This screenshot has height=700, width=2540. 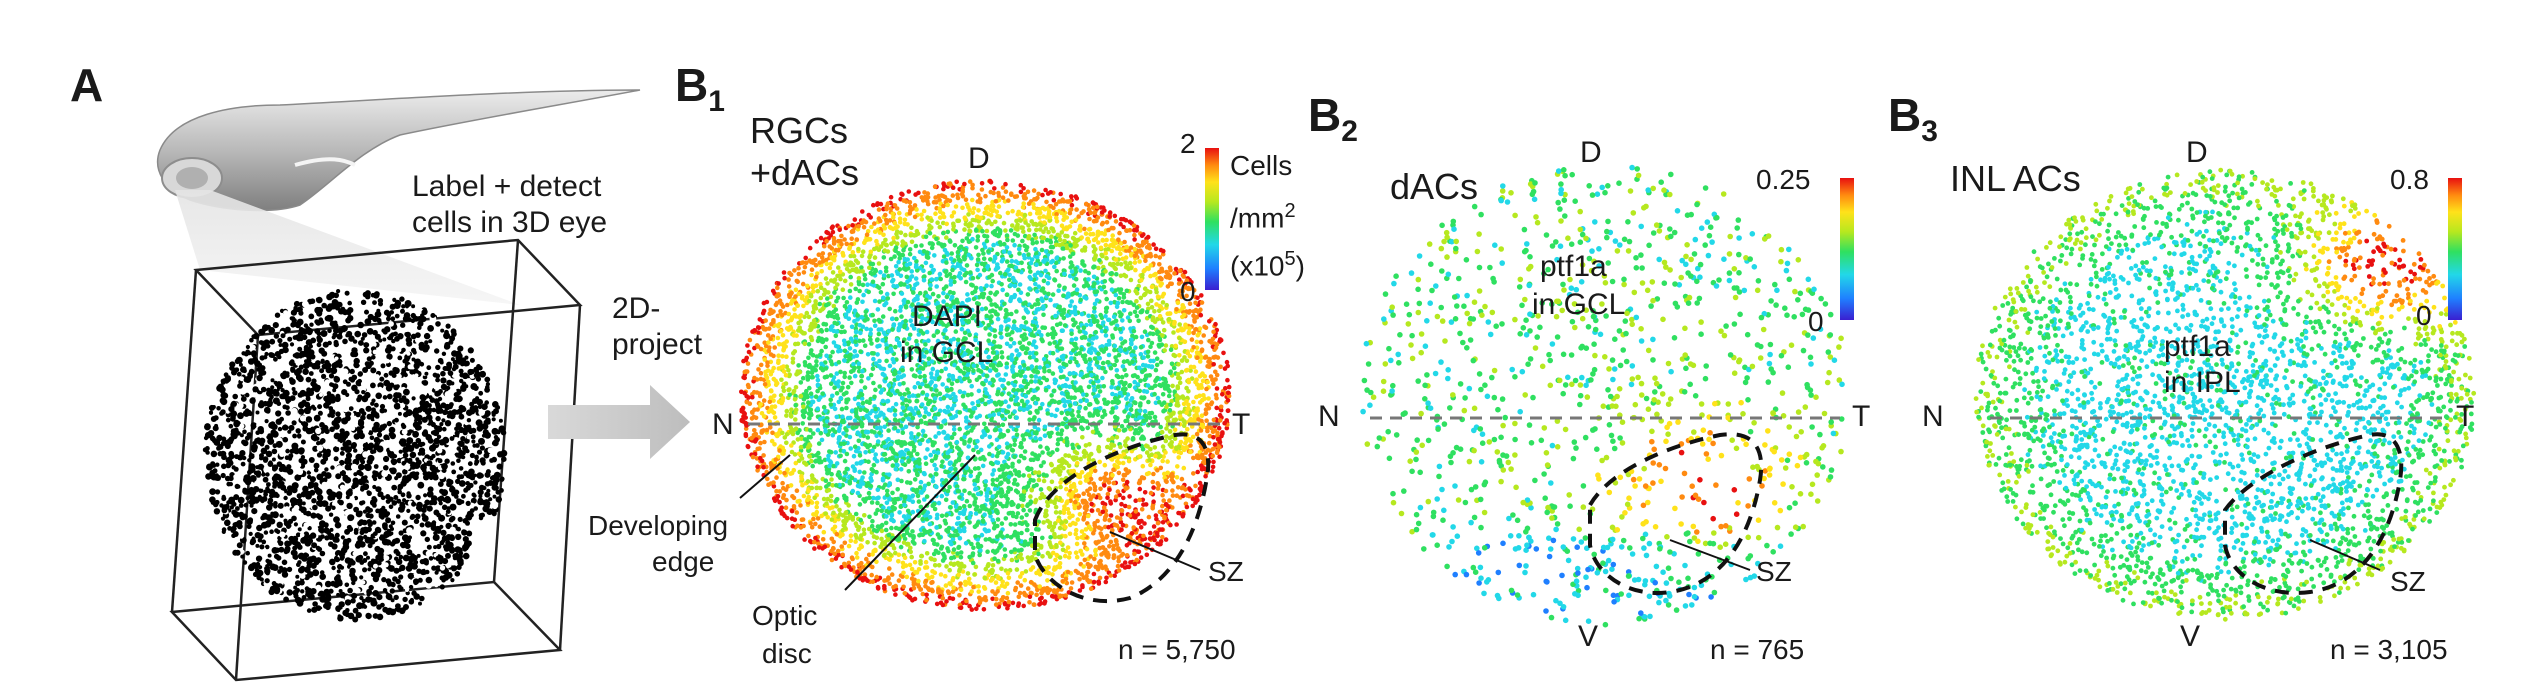 What do you see at coordinates (985, 395) in the screenshot?
I see `b1-density-map` at bounding box center [985, 395].